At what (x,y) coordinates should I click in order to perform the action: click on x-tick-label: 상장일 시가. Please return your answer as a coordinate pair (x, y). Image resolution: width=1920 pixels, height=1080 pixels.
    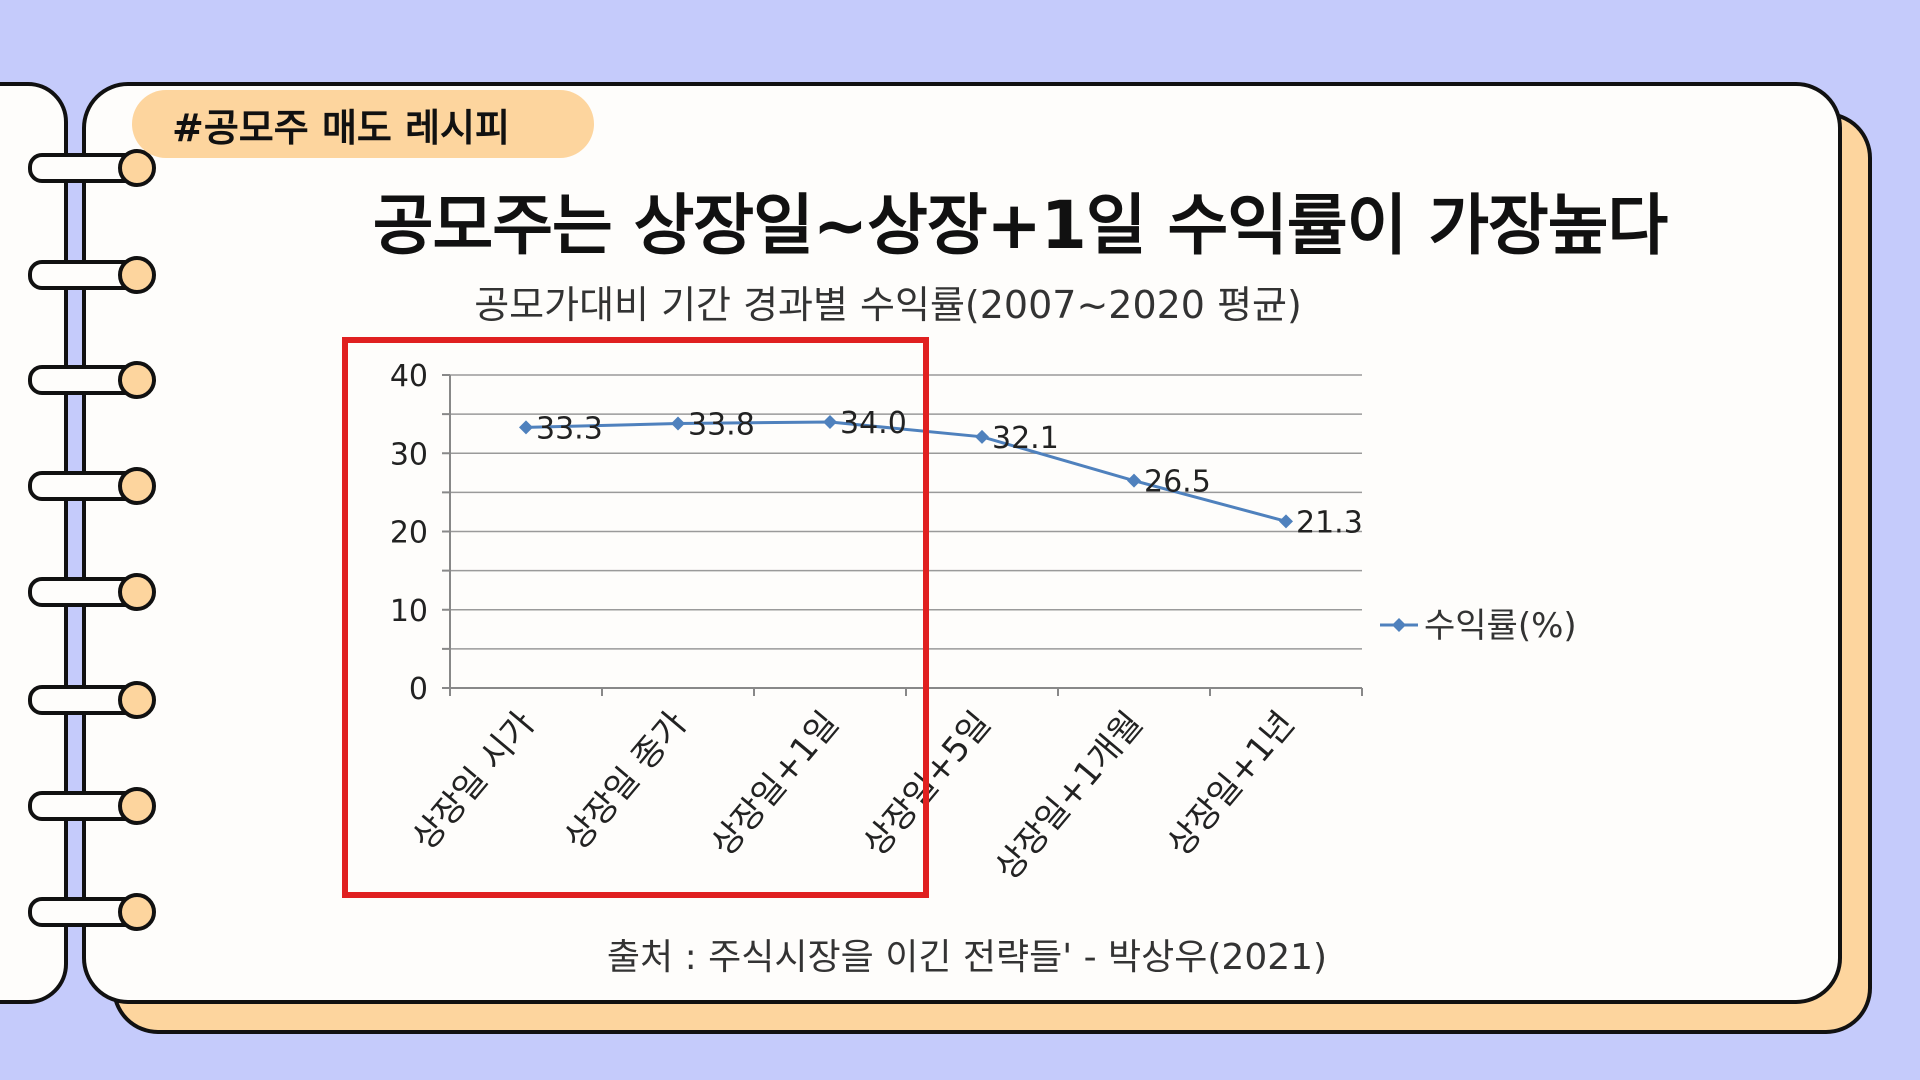
    Looking at the image, I should click on (474, 781).